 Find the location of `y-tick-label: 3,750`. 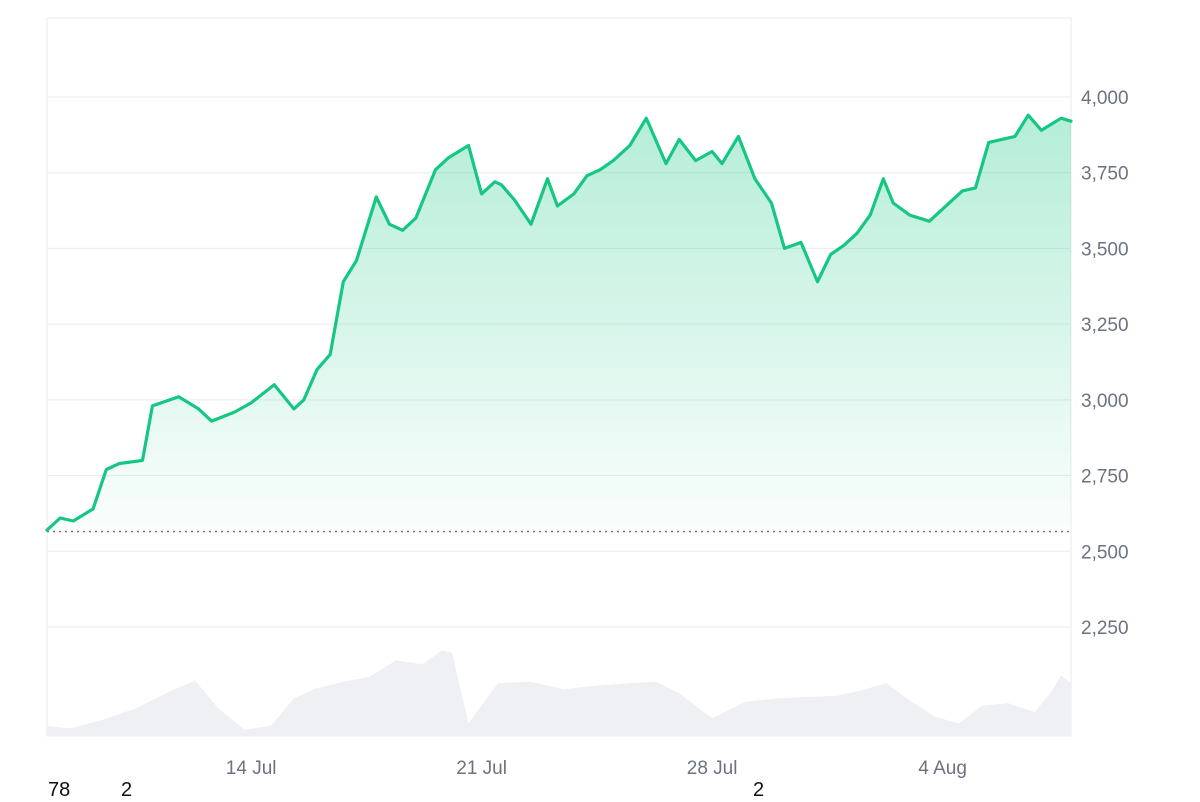

y-tick-label: 3,750 is located at coordinates (1105, 174).